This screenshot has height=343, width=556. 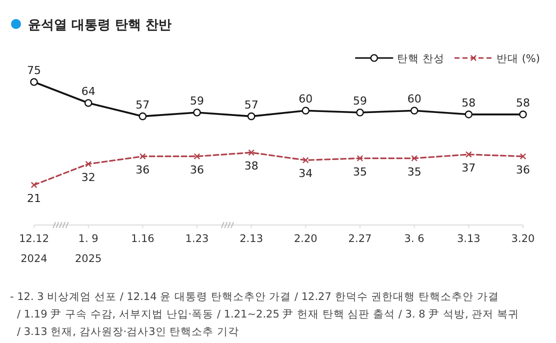 I want to click on x-tick-label: 2.13, so click(x=252, y=239).